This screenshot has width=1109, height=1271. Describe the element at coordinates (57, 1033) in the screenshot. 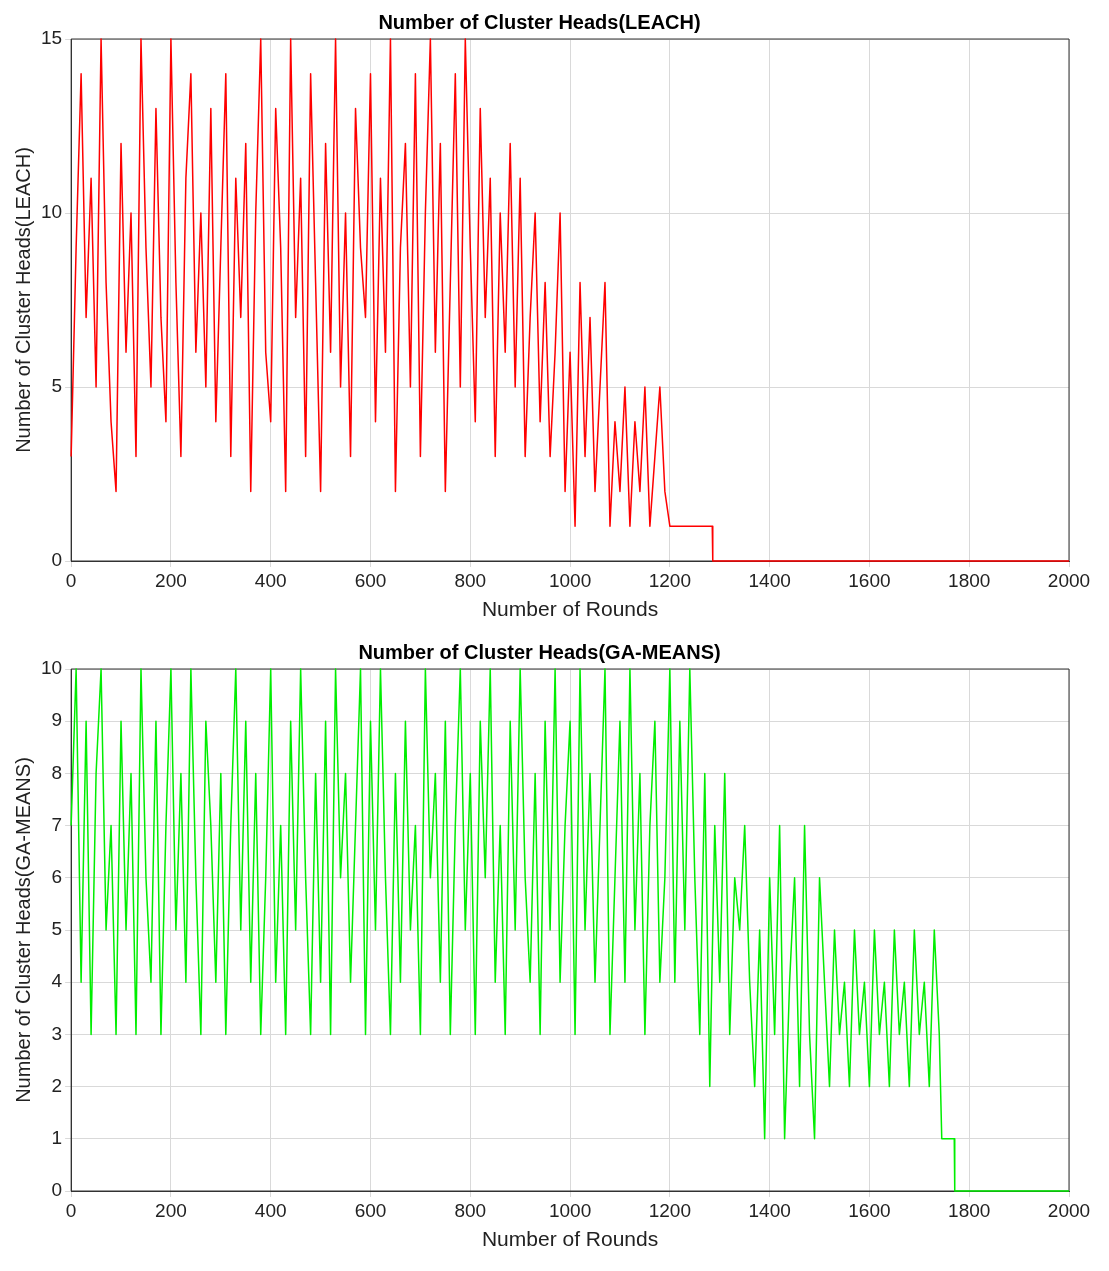

I see `y-tick-label: 3` at that location.